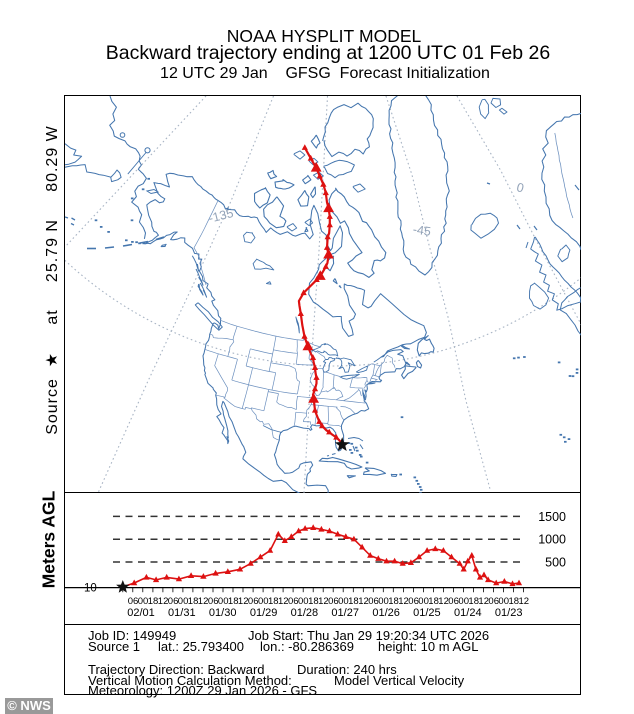  Describe the element at coordinates (468, 613) in the screenshot. I see `svg-text: 01/24` at that location.